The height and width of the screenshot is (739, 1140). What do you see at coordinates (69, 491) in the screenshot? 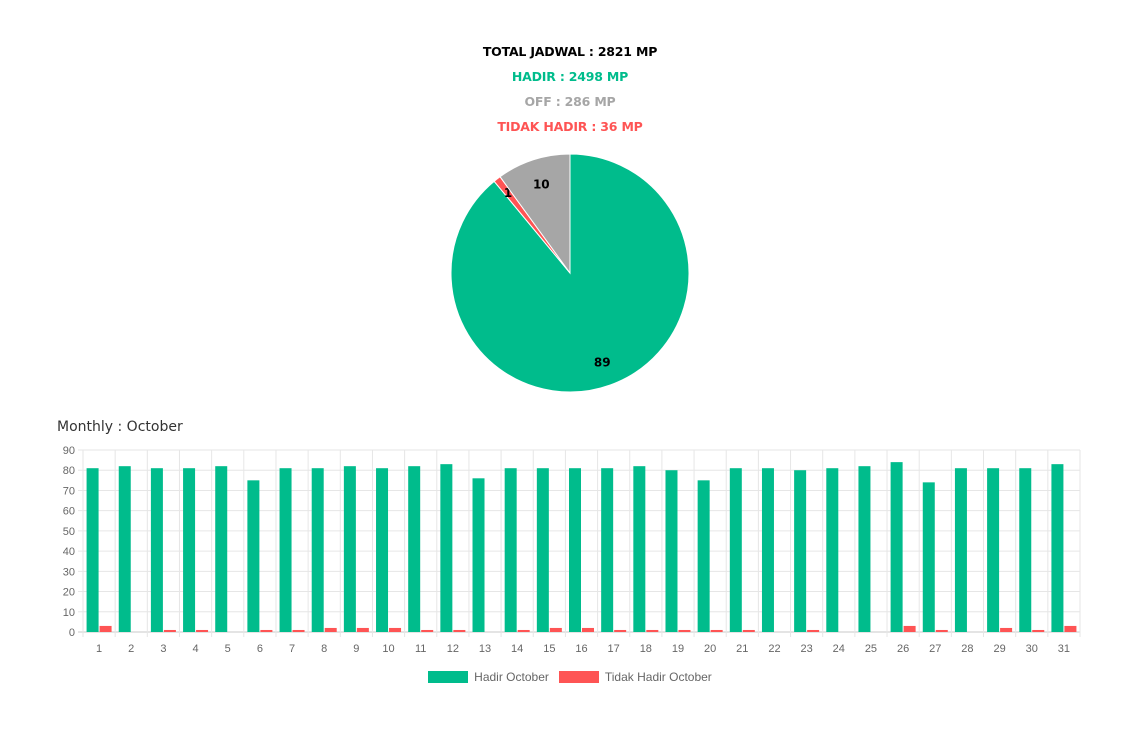
I see `y-tick-label: 70` at bounding box center [69, 491].